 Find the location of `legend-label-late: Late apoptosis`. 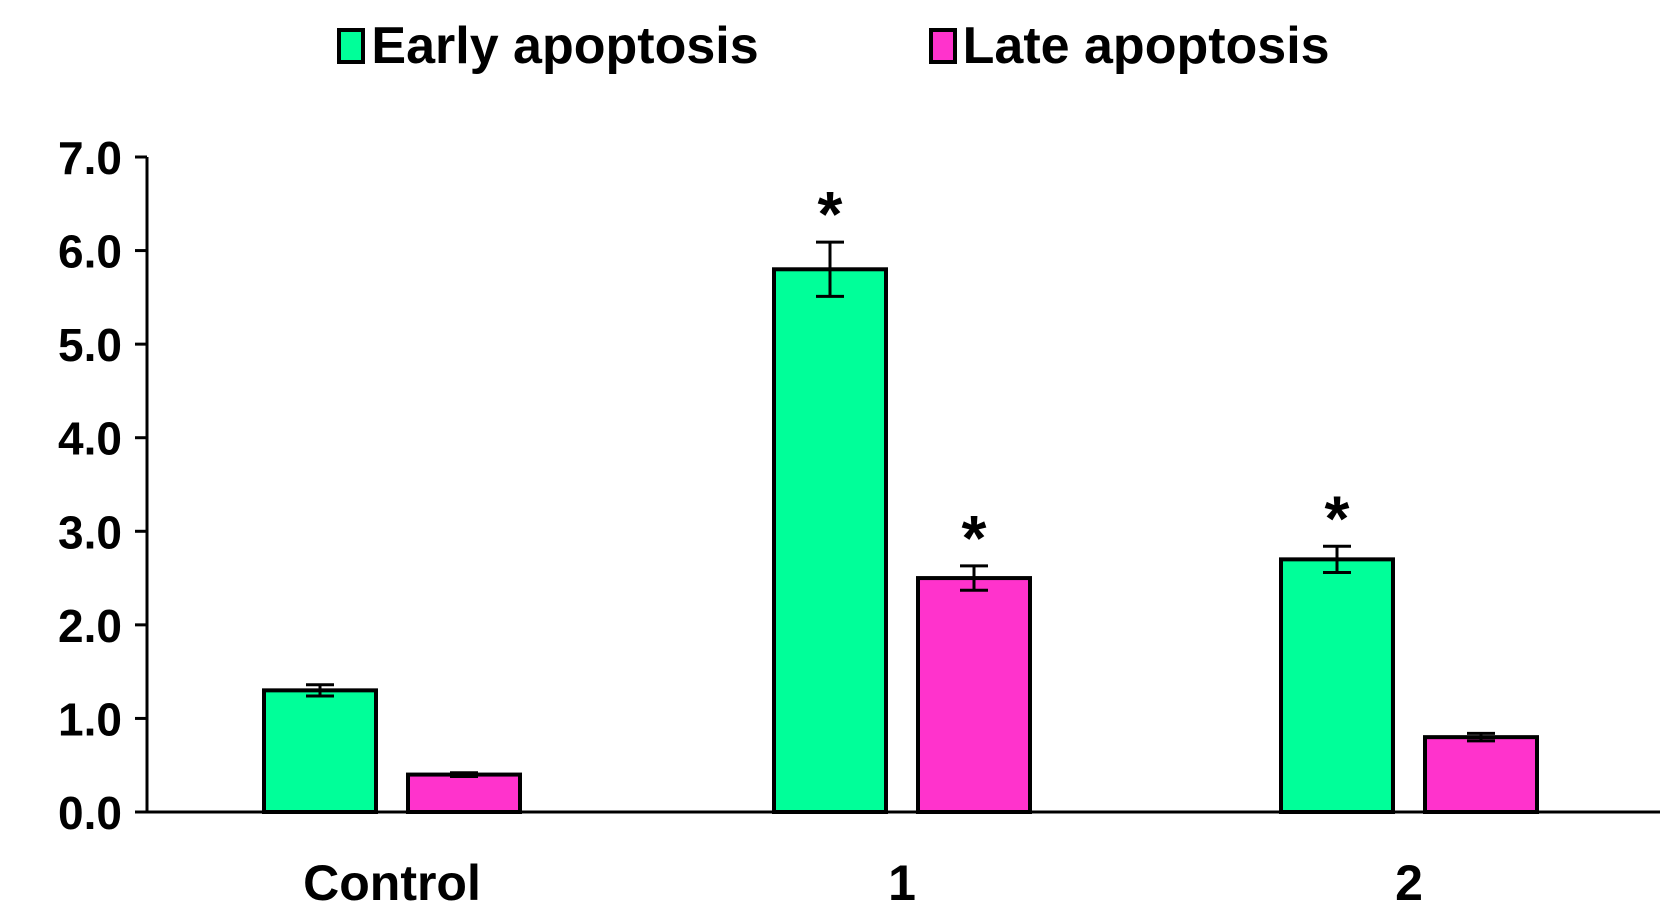

legend-label-late: Late apoptosis is located at coordinates (1146, 46).